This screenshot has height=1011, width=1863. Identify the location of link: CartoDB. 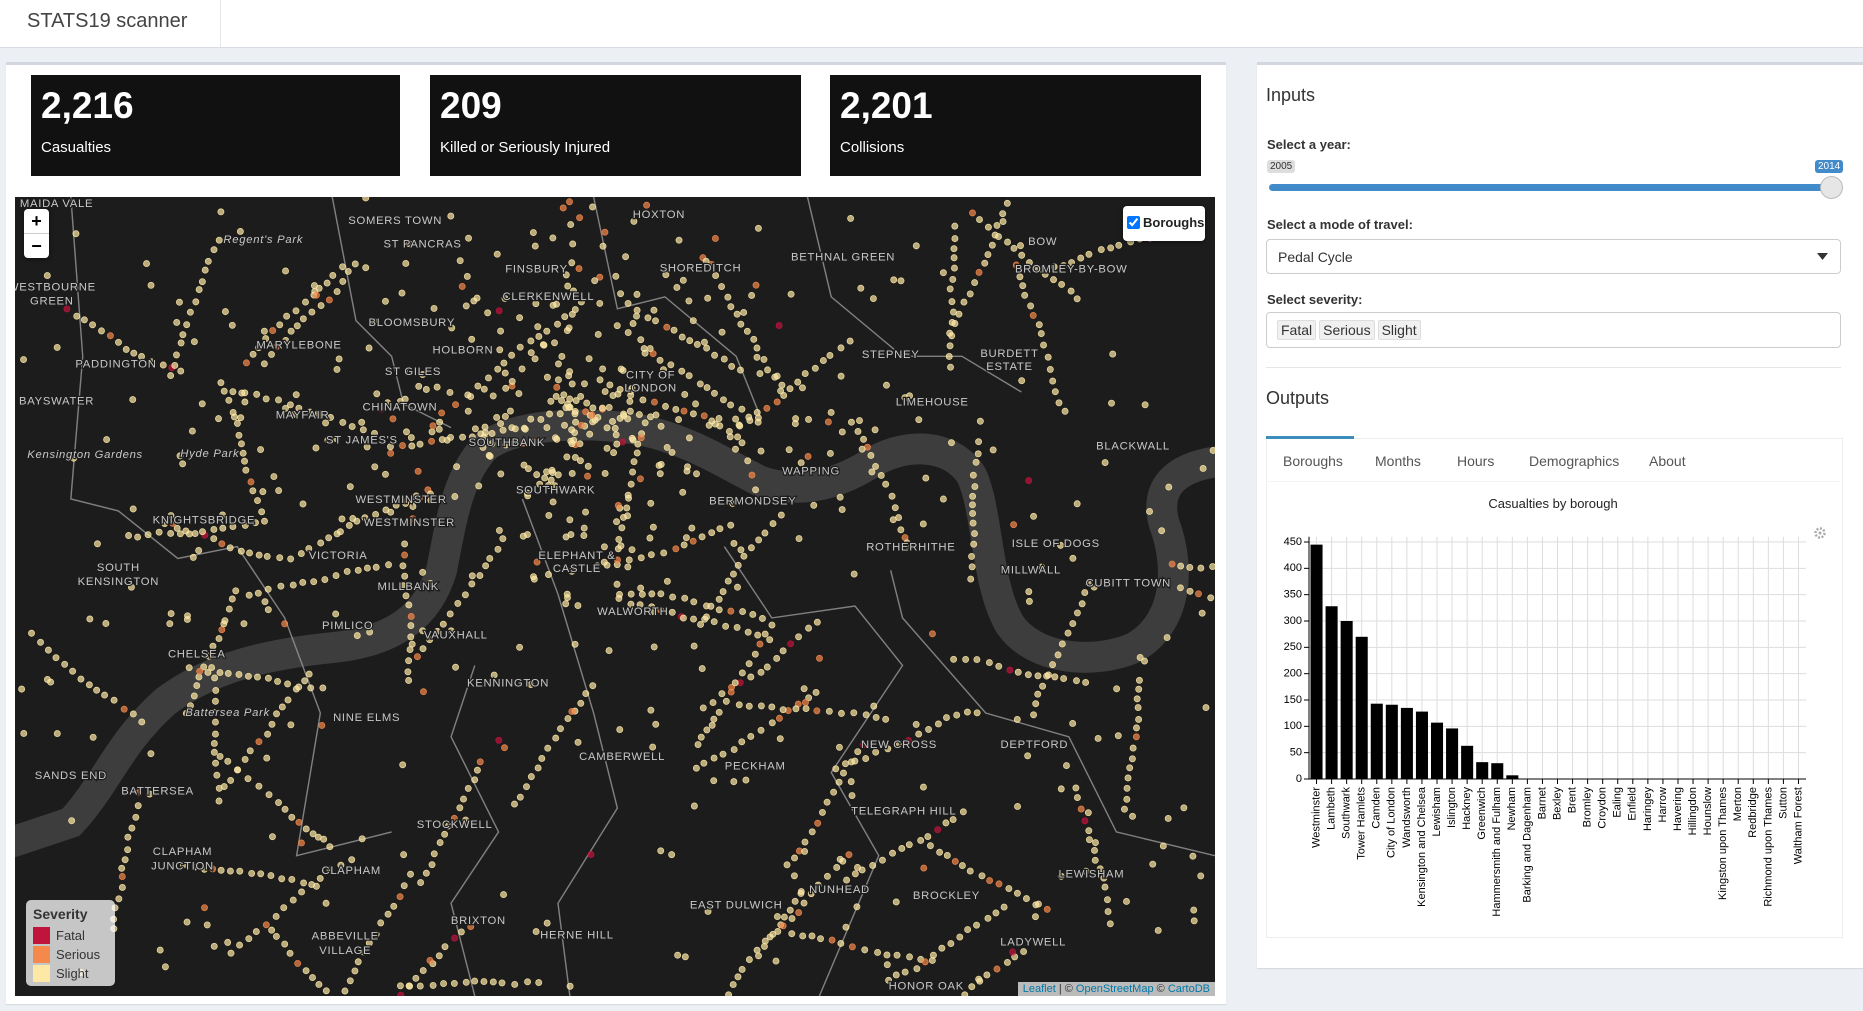
(1188, 989).